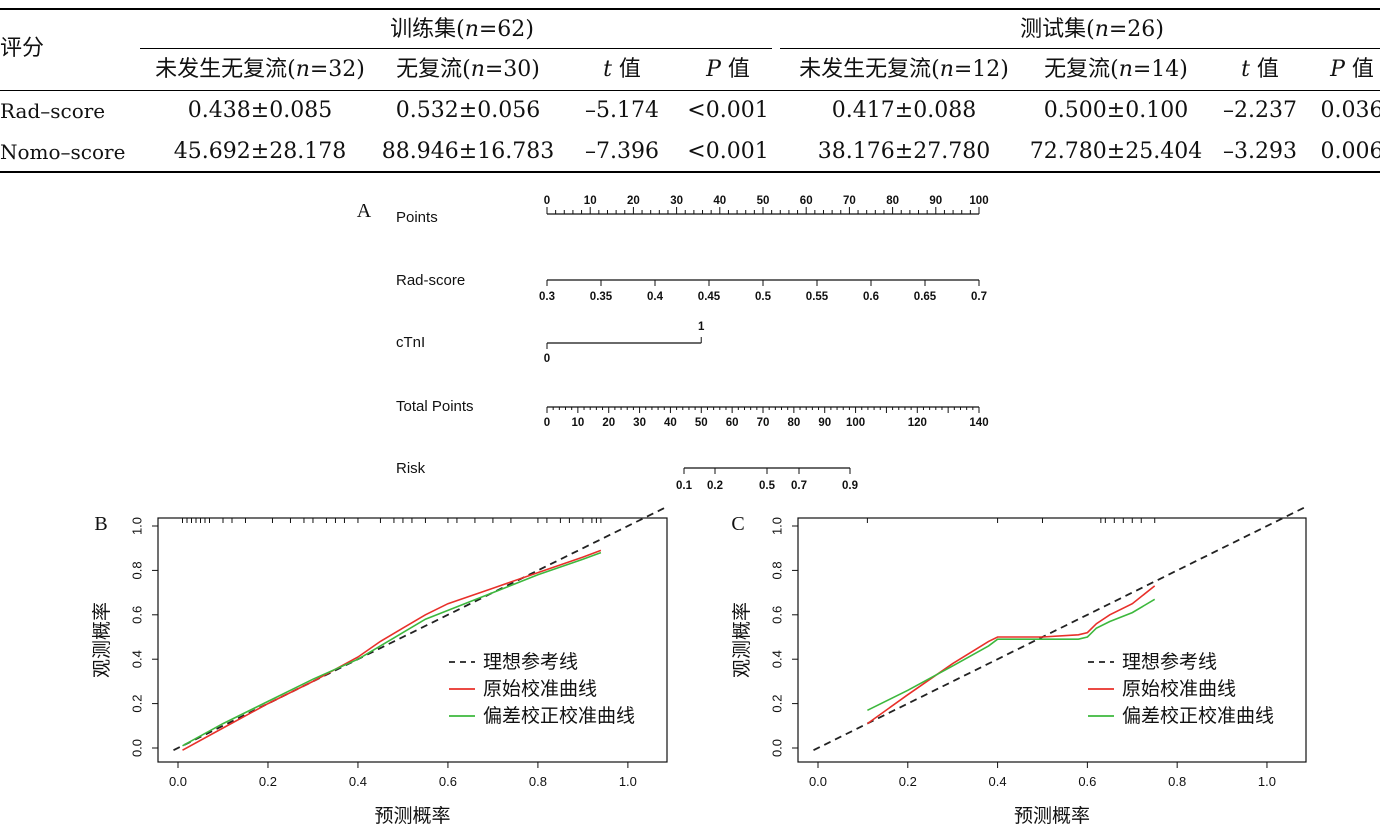 The height and width of the screenshot is (828, 1380). Describe the element at coordinates (763, 297) in the screenshot. I see `scale-tick-label: 0.5` at that location.